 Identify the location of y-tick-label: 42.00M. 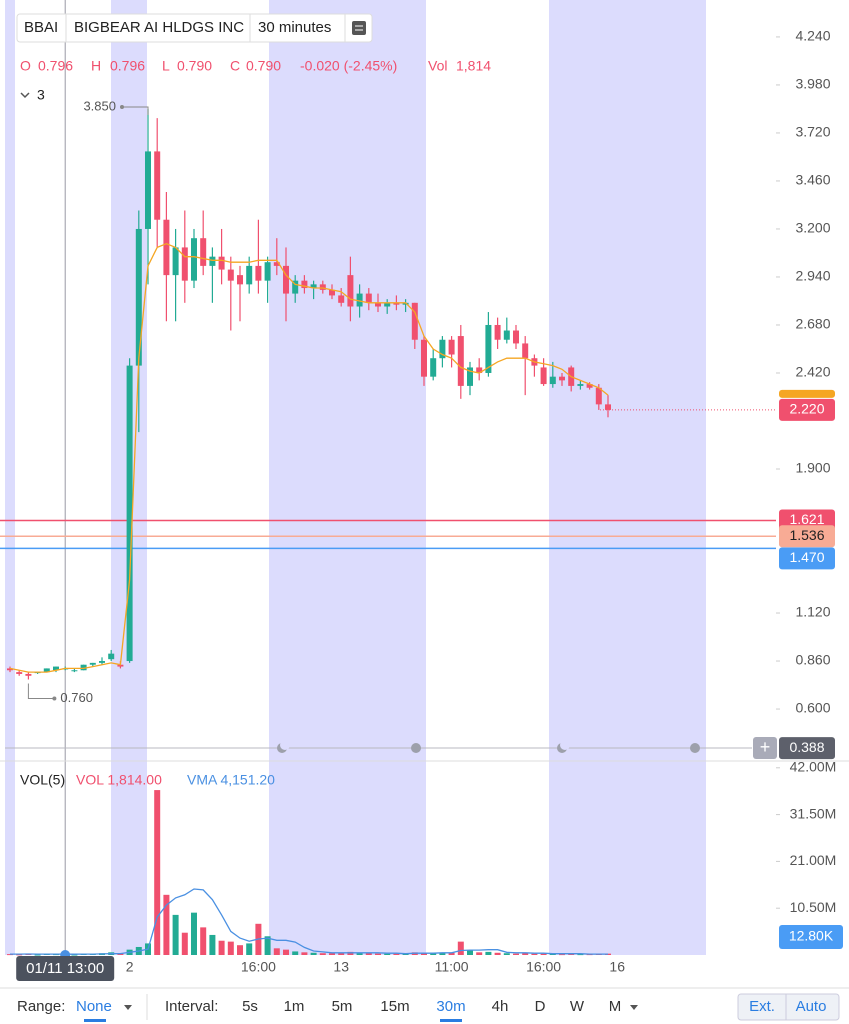
(813, 766).